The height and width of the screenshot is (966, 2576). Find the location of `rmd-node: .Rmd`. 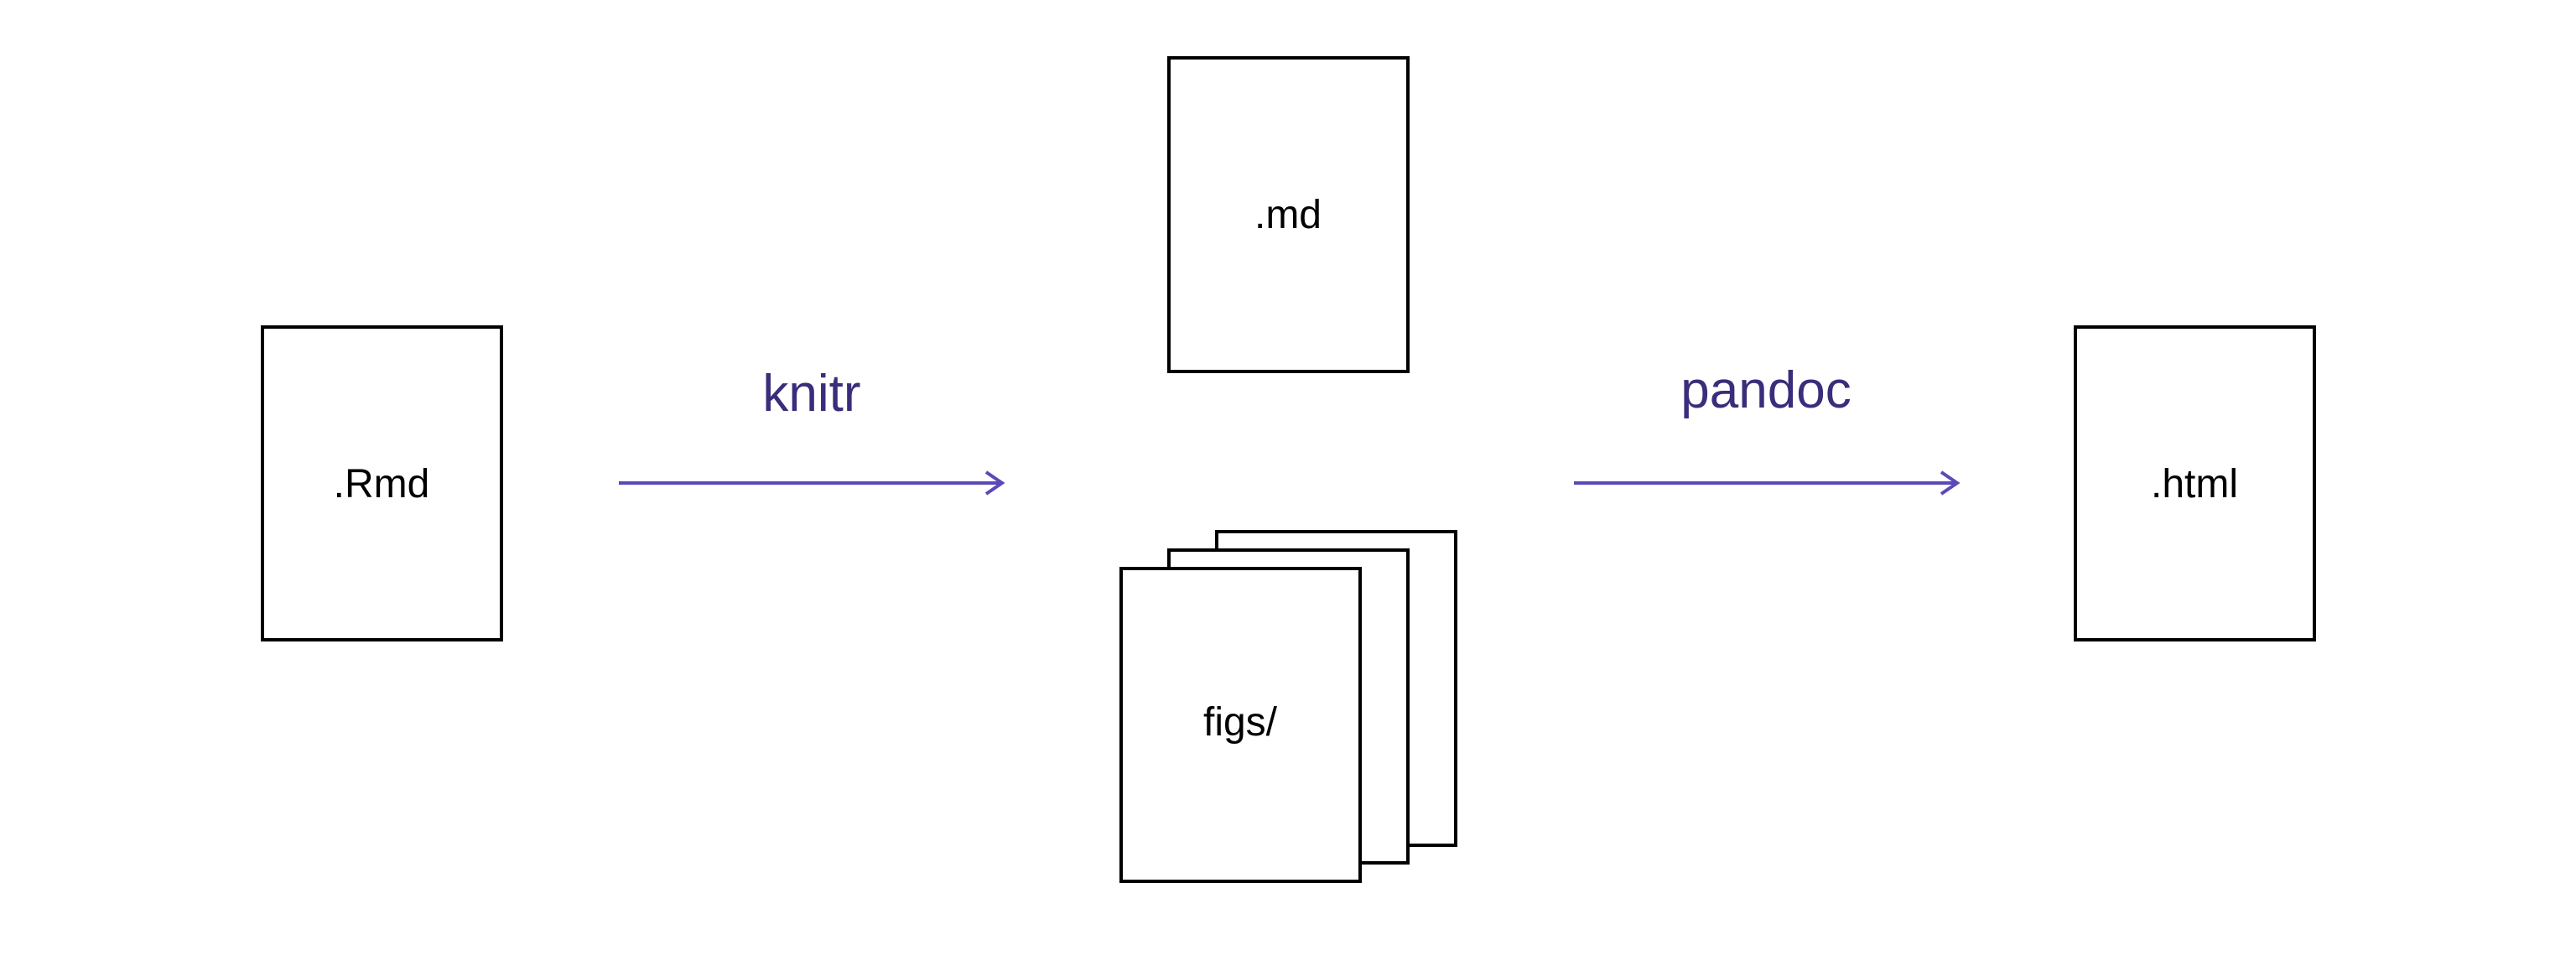

rmd-node: .Rmd is located at coordinates (382, 483).